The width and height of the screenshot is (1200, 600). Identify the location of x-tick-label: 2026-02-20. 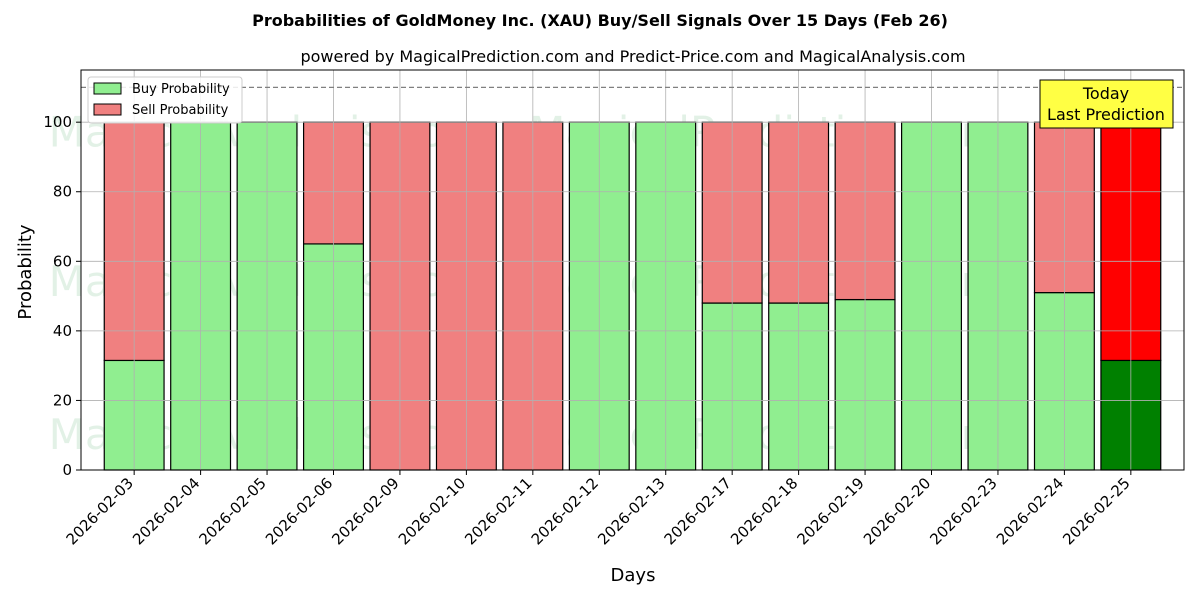
(897, 511).